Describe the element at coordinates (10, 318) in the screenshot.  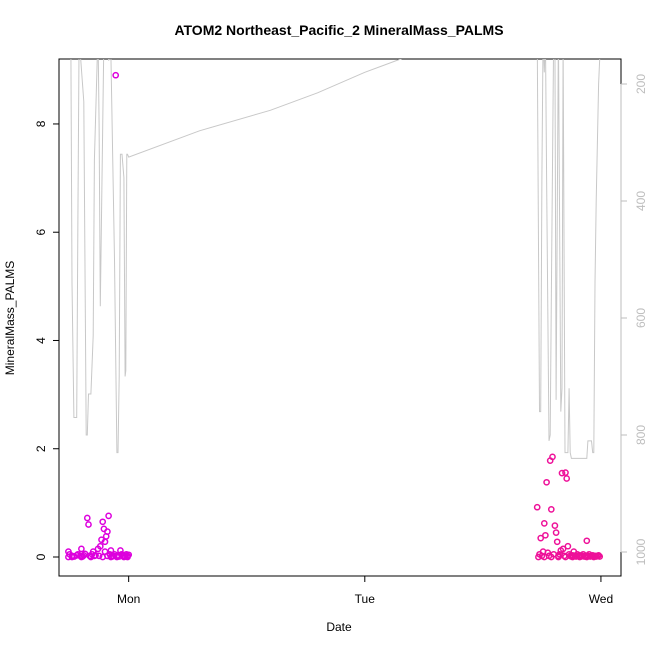
I see `y-axis-label: MineralMass_PALMS` at that location.